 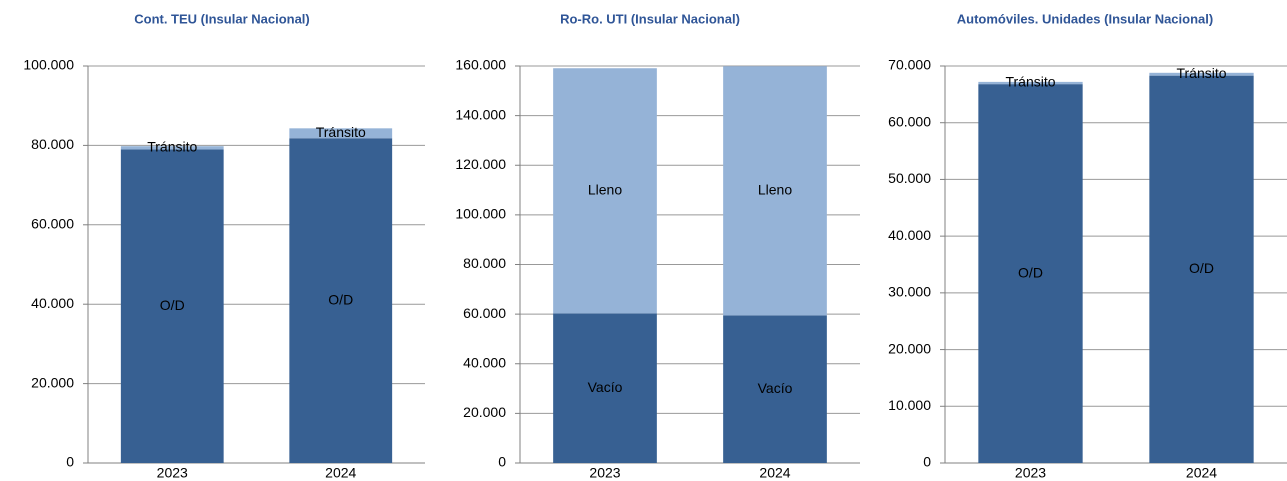 What do you see at coordinates (909, 405) in the screenshot?
I see `y-tick-label: 10.000` at bounding box center [909, 405].